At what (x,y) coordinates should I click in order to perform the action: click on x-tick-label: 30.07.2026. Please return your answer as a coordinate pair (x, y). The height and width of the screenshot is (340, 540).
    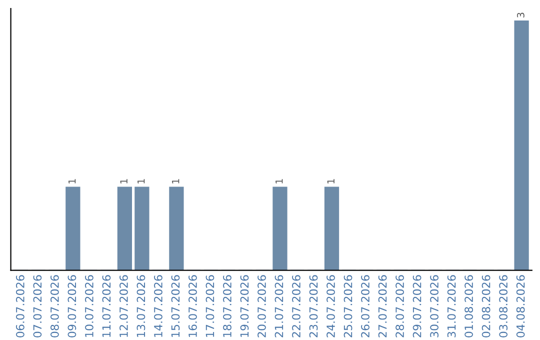
    Looking at the image, I should click on (434, 306).